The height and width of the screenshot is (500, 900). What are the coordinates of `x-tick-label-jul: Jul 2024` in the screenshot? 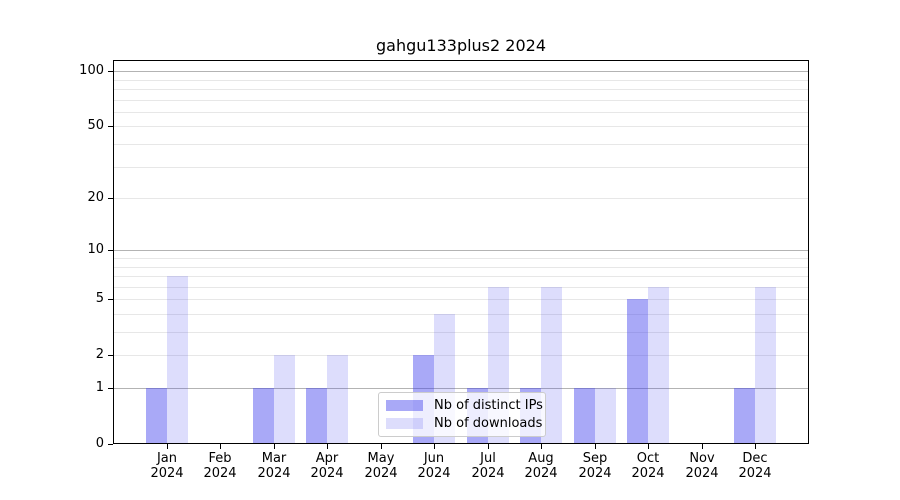 It's located at (488, 466).